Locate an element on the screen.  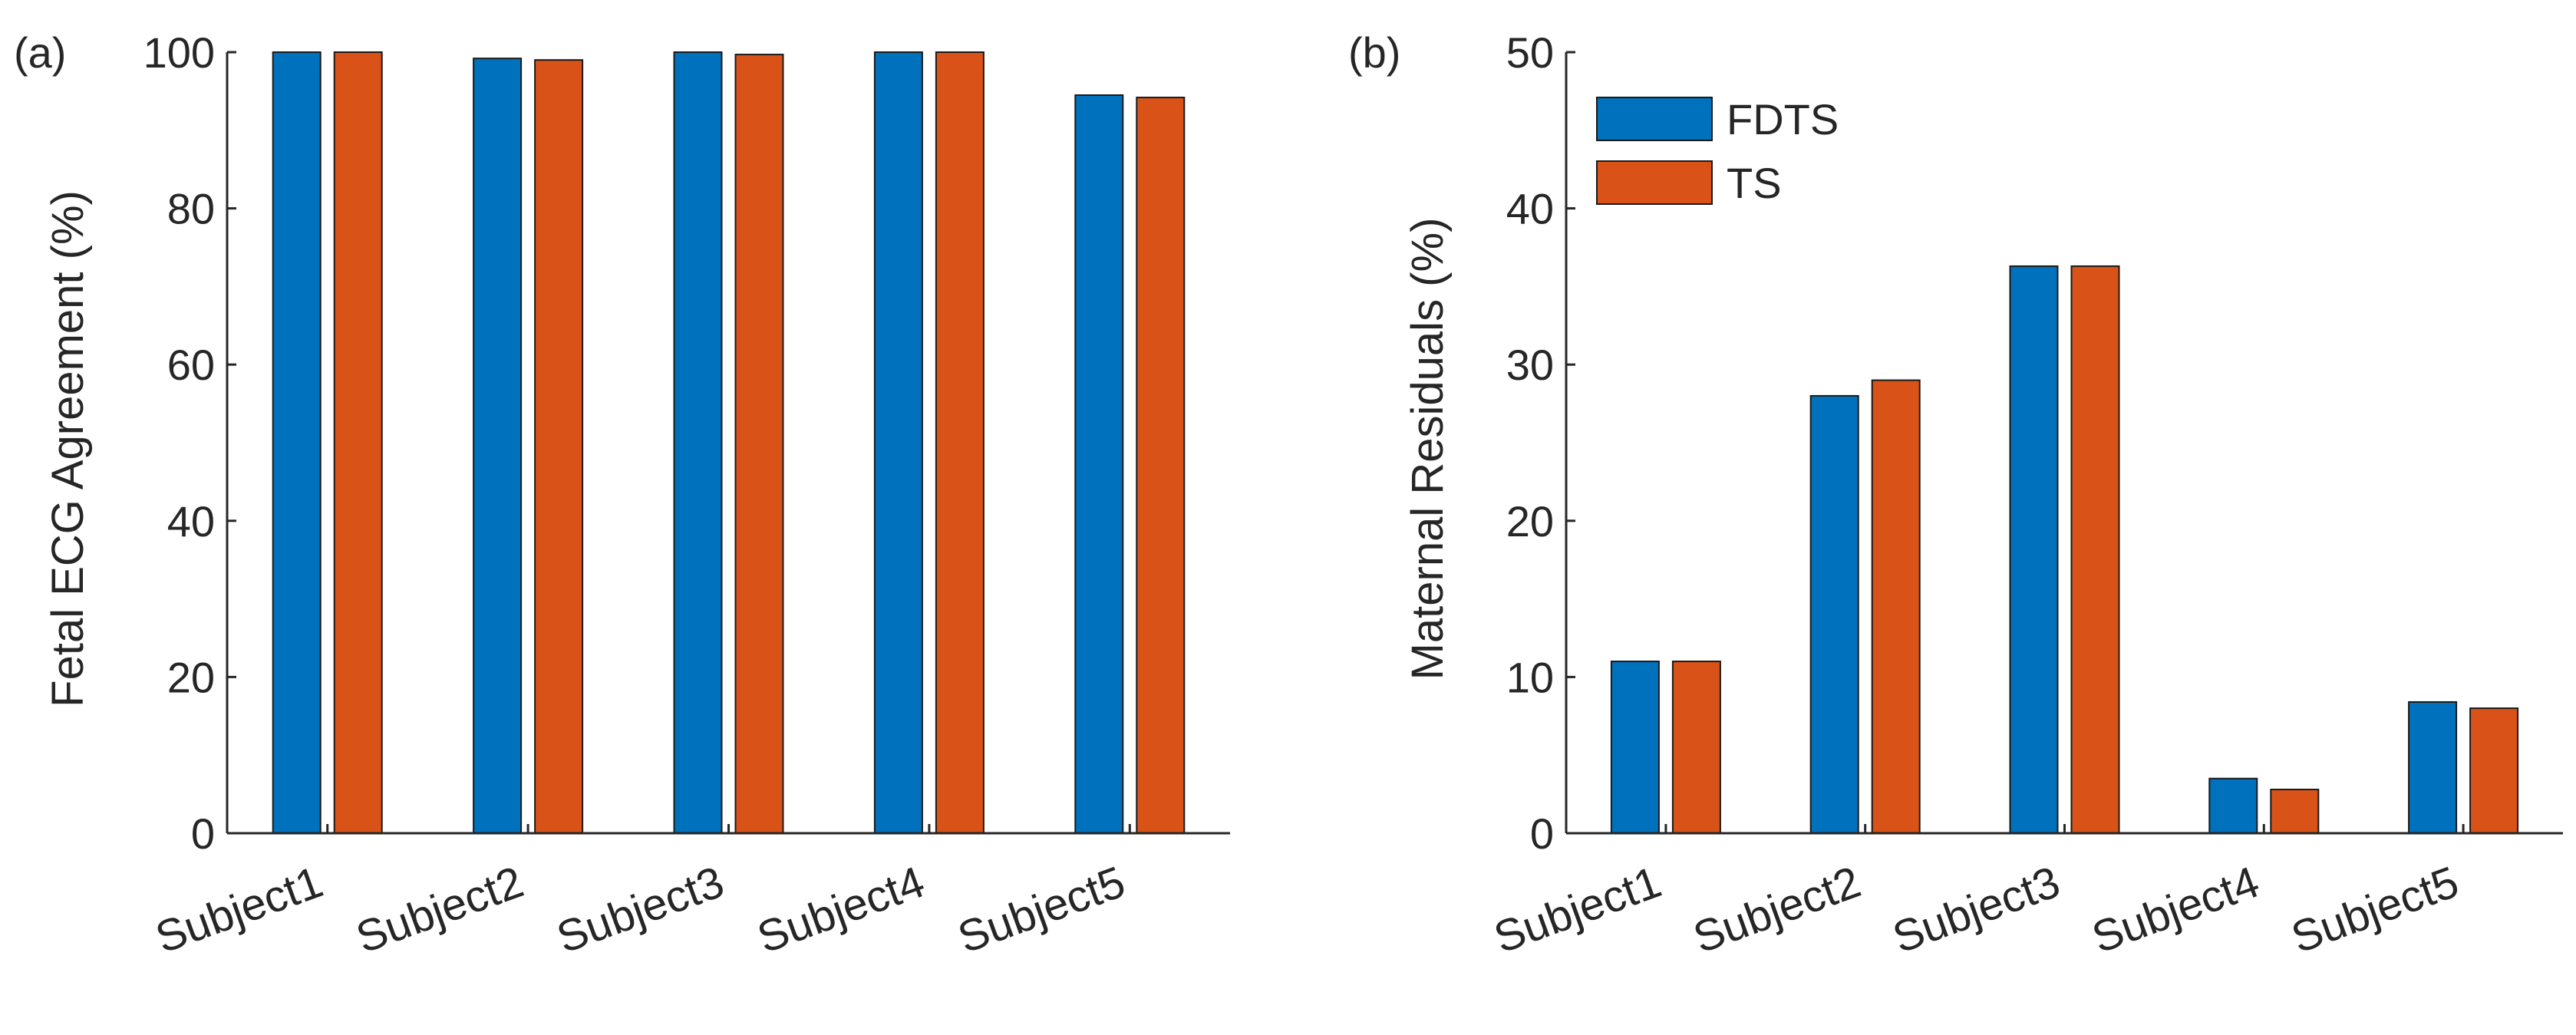
panel-a-label: (a) is located at coordinates (40, 52).